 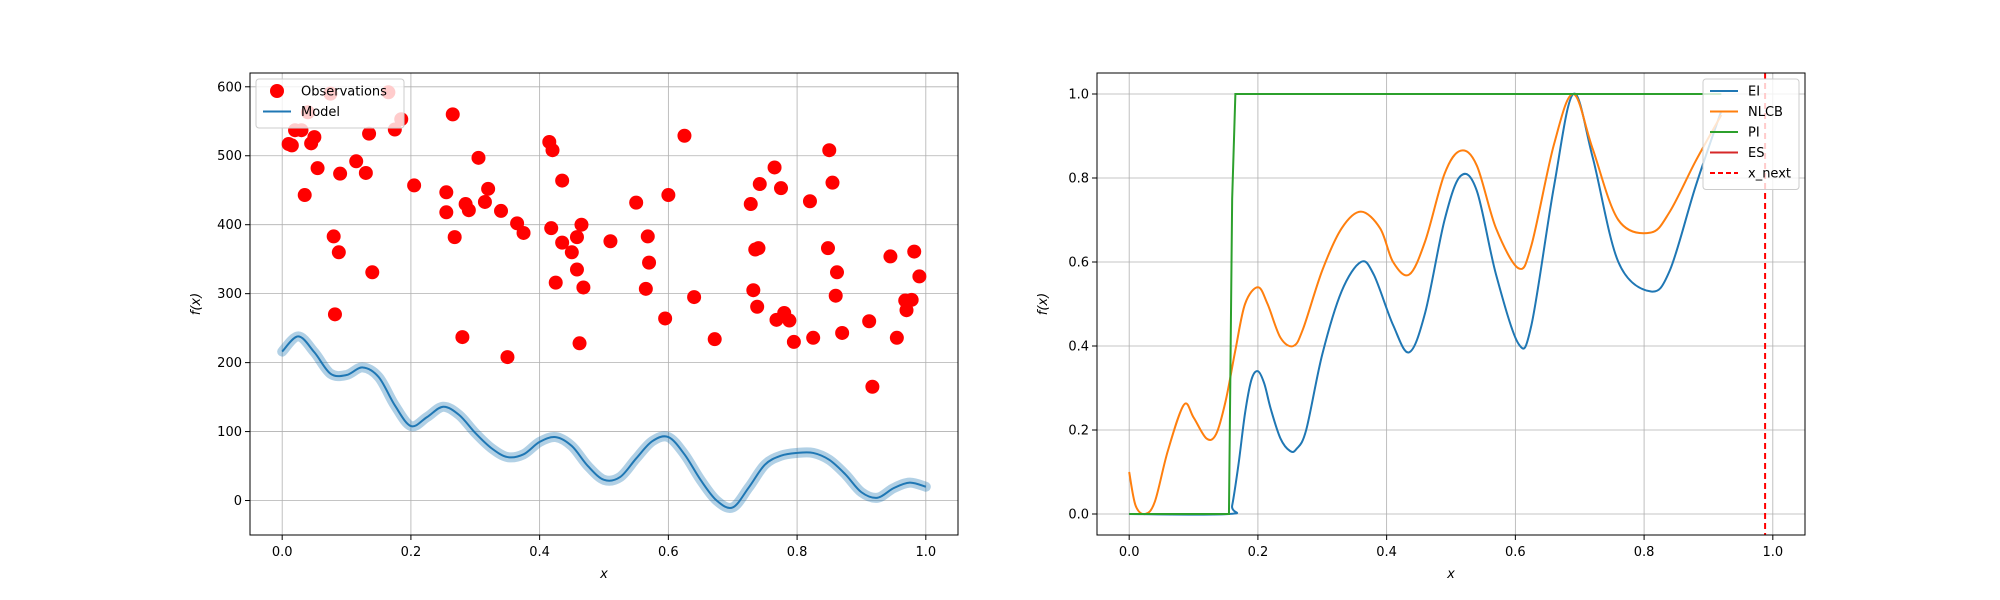 What do you see at coordinates (229, 432) in the screenshot?
I see `y-tick-label: 100` at bounding box center [229, 432].